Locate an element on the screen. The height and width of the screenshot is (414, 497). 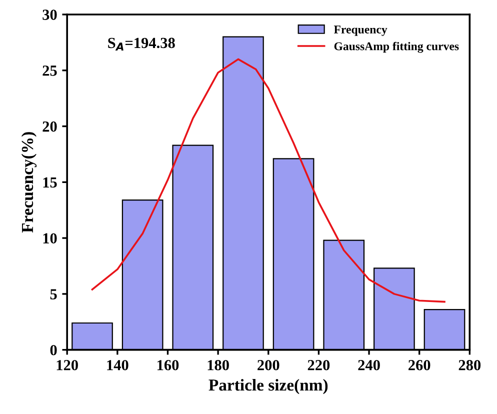
x-tick-label: 200 is located at coordinates (269, 365).